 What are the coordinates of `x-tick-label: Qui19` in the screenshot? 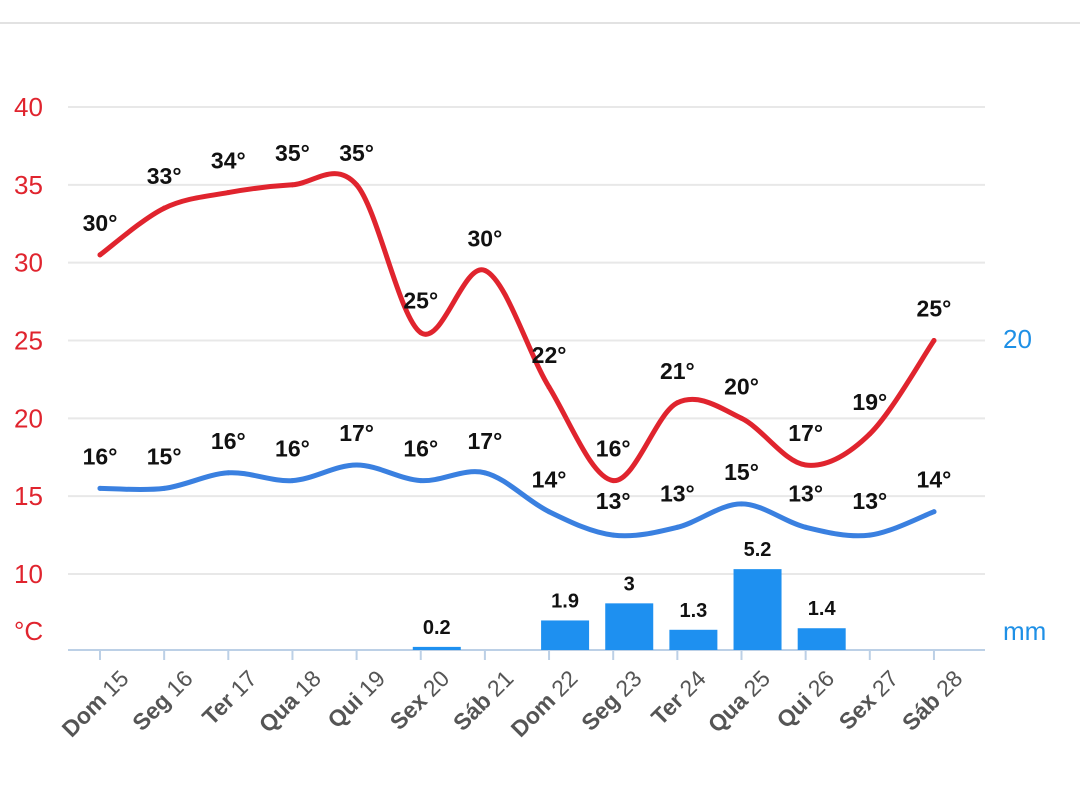 It's located at (356, 699).